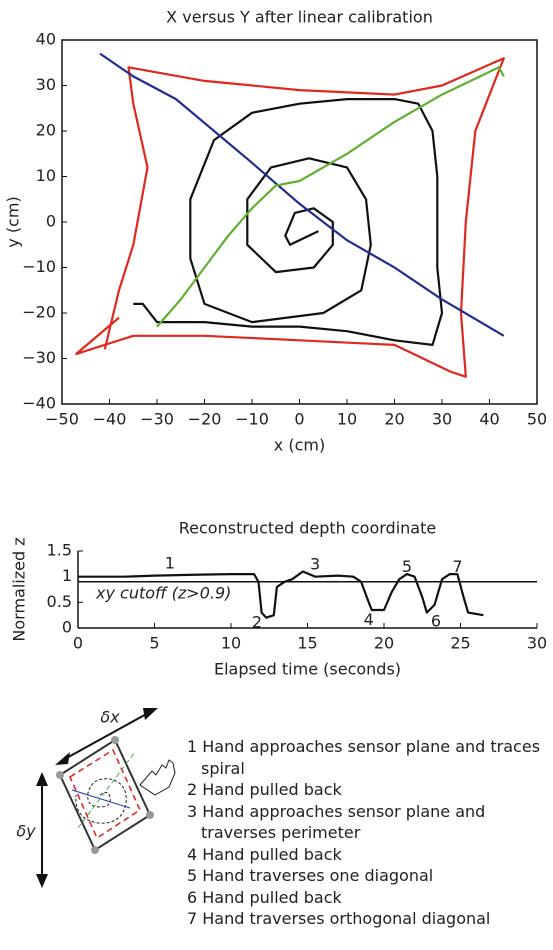 This screenshot has width=553, height=950. What do you see at coordinates (257, 621) in the screenshot?
I see `annotation: 2` at bounding box center [257, 621].